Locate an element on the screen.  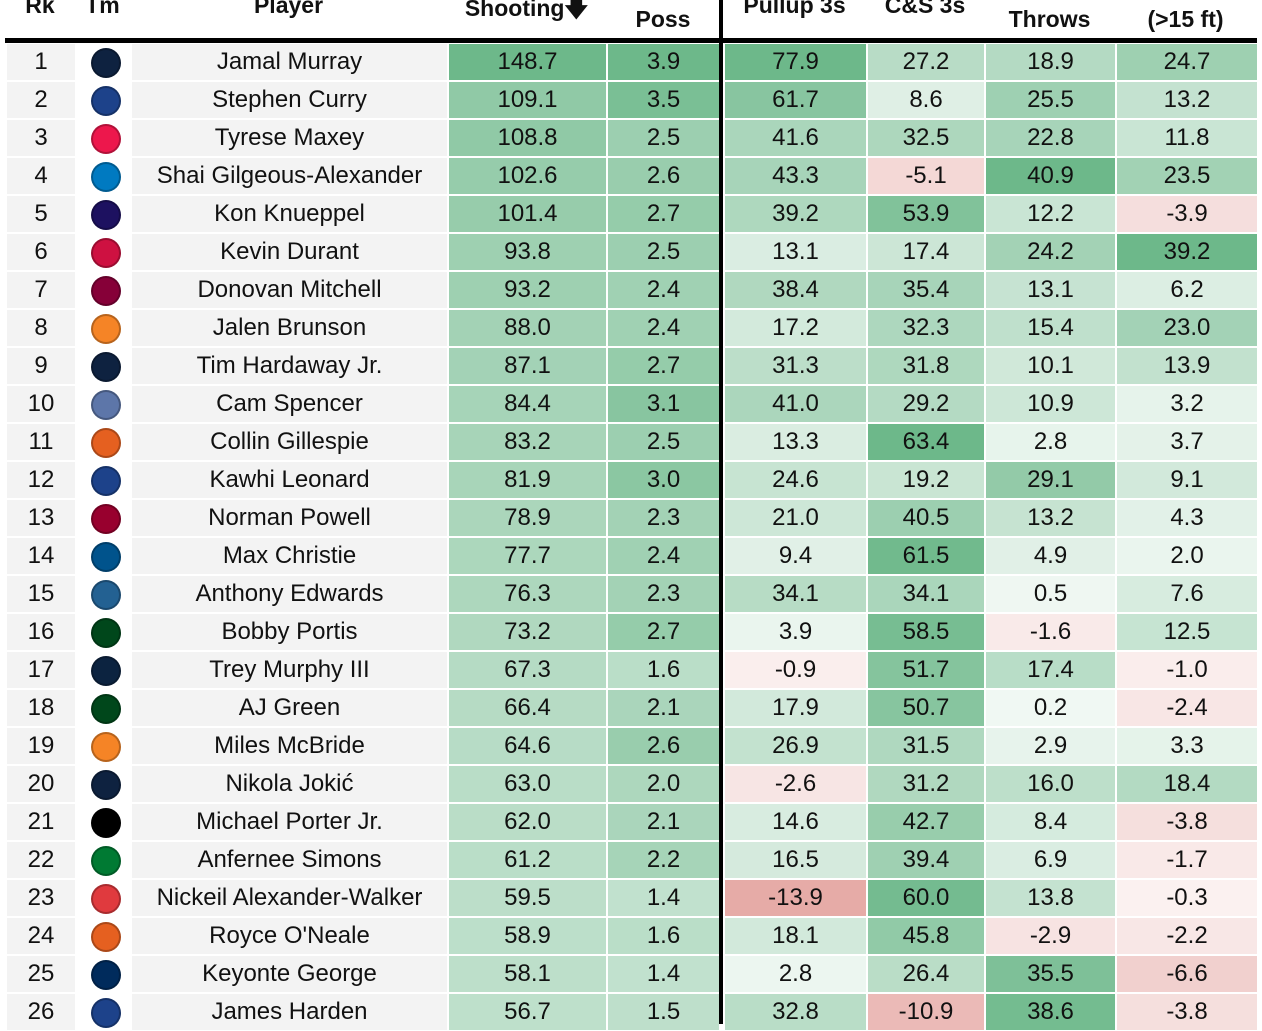
team-logo-phx-icon is located at coordinates (106, 937).